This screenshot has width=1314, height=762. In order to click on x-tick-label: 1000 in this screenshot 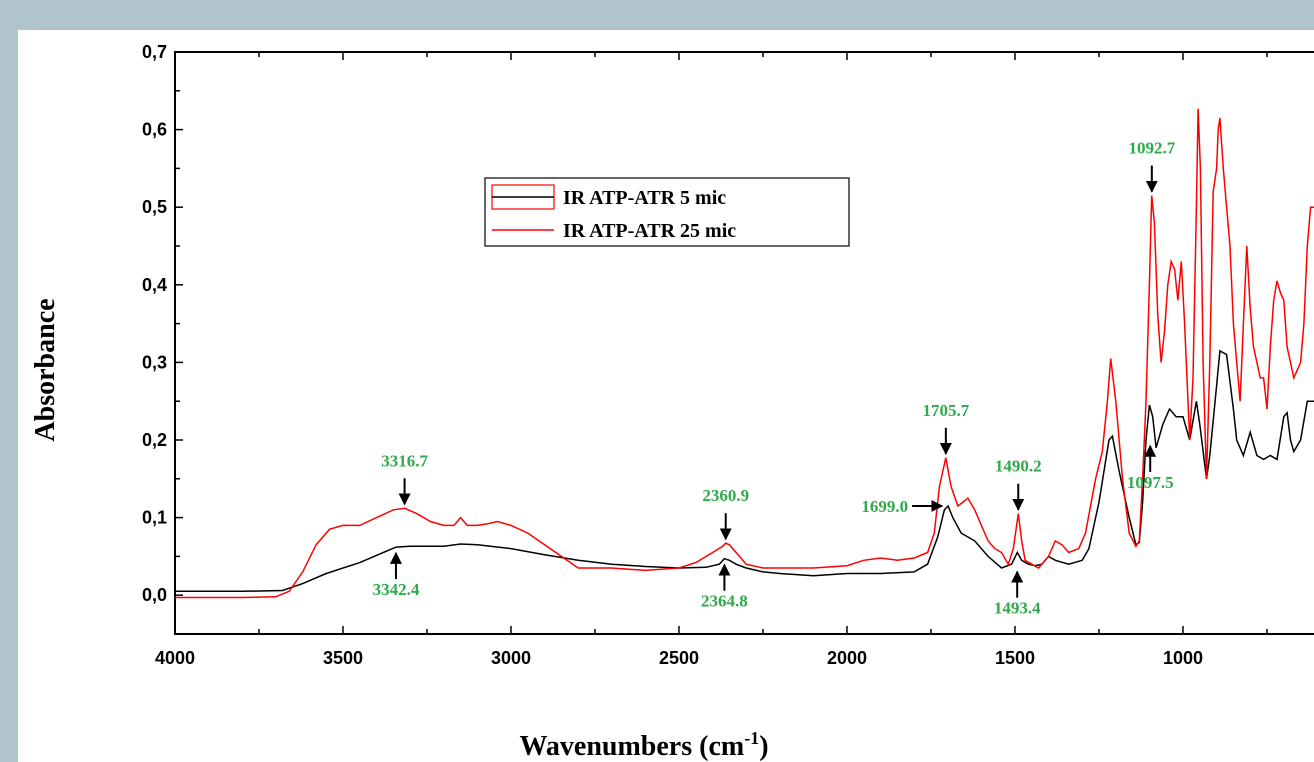, I will do `click(1183, 658)`.